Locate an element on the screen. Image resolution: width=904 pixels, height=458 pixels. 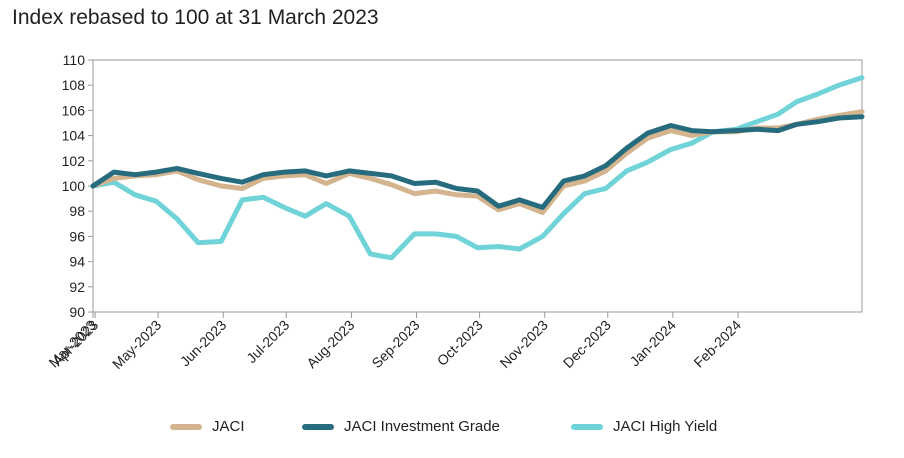
y-tick-labels: 90 92 94 96 98 100 102 104 106 108 110 is located at coordinates (74, 186).